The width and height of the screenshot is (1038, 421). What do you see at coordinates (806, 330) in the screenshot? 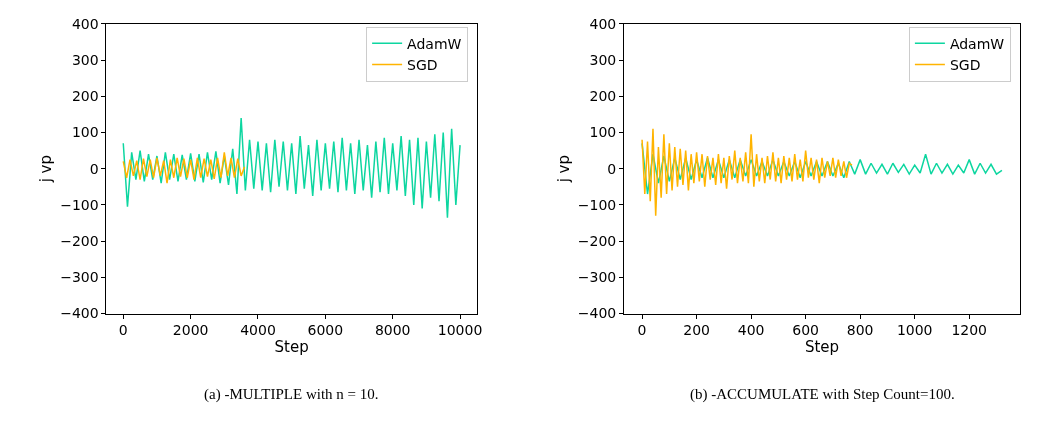
I see `x-tick-label: 600` at bounding box center [806, 330].